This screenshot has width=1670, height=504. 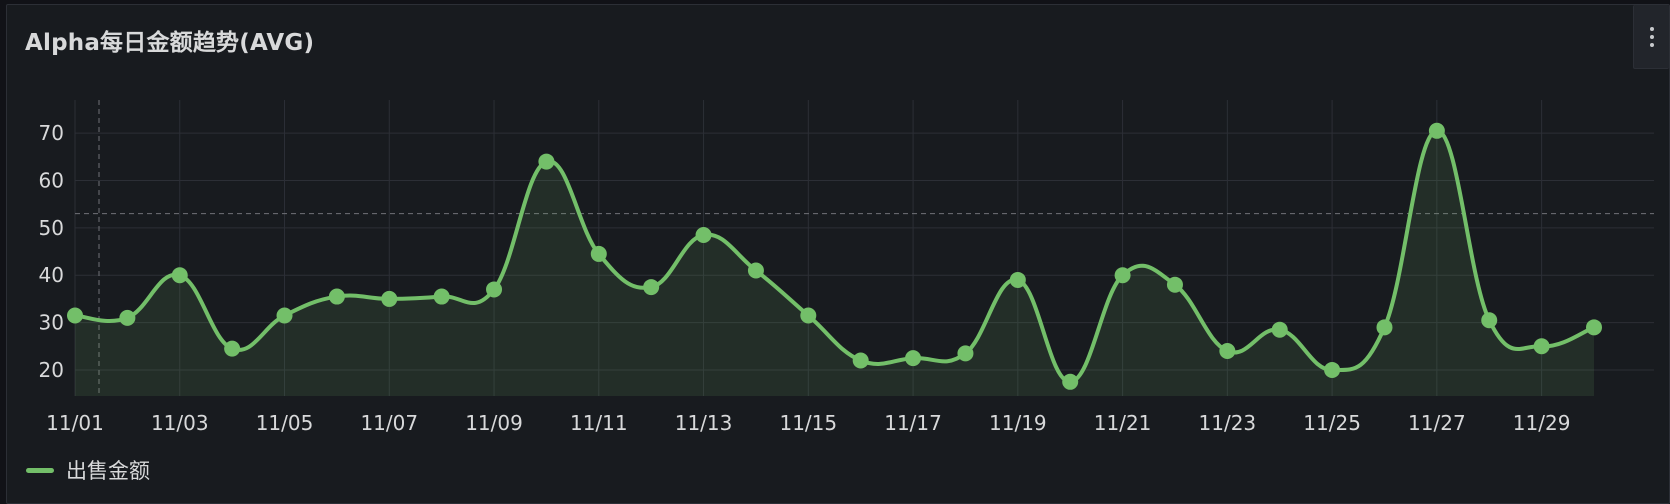 What do you see at coordinates (1332, 423) in the screenshot?
I see `x-tick-label: 11/25` at bounding box center [1332, 423].